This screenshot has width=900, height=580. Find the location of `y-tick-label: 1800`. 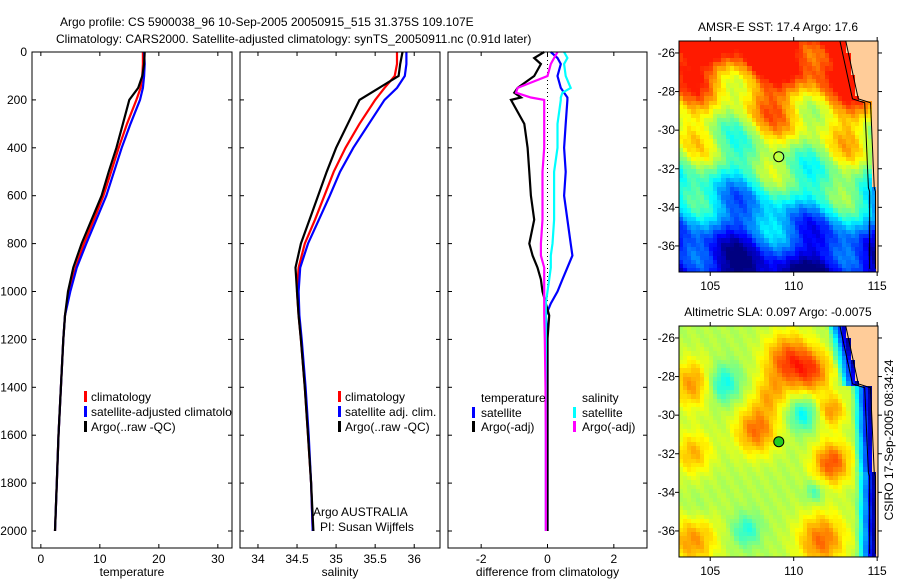

y-tick-label: 1800 is located at coordinates (13, 483).